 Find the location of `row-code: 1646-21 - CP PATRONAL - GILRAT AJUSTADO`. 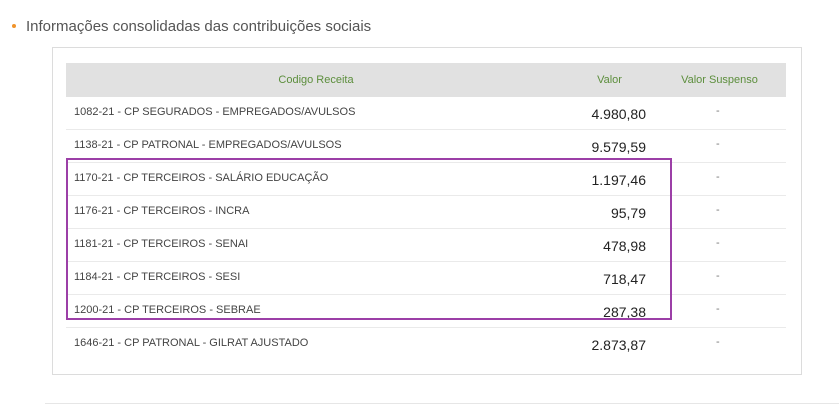

row-code: 1646-21 - CP PATRONAL - GILRAT AJUSTADO is located at coordinates (191, 343).